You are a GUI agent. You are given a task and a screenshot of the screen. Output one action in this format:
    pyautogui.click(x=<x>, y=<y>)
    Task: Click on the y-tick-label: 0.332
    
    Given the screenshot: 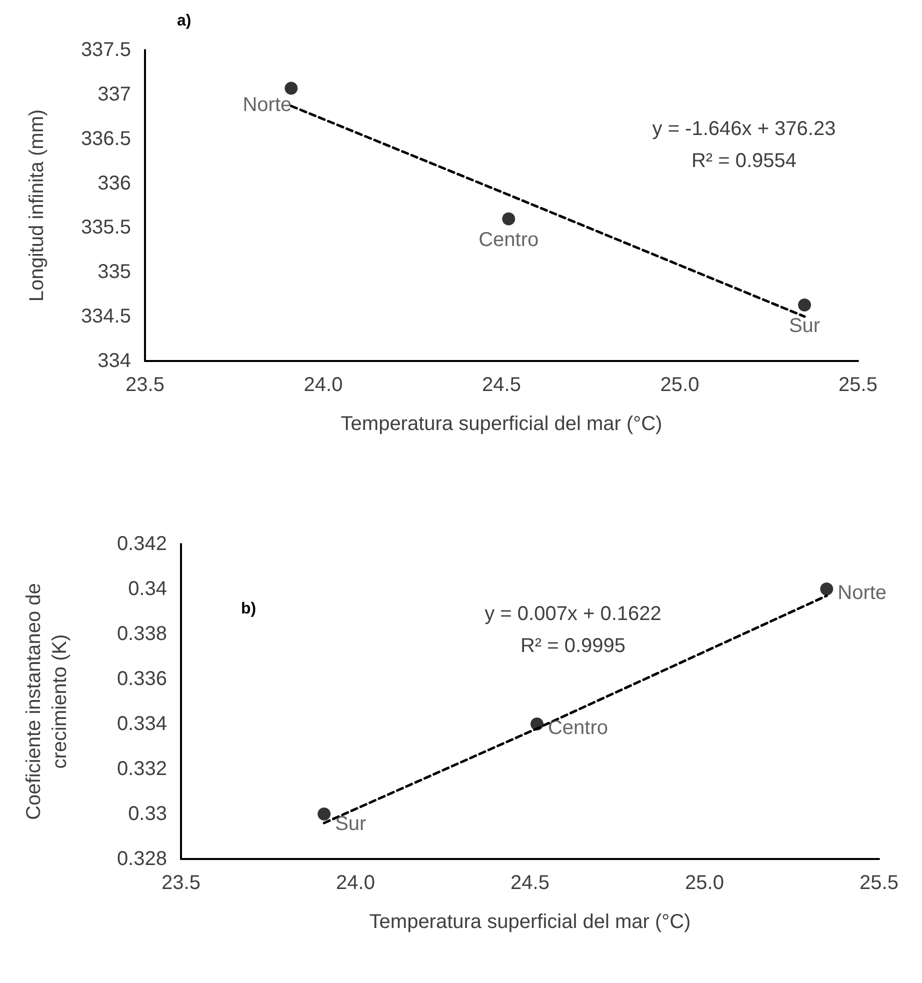 What is the action you would take?
    pyautogui.click(x=141, y=769)
    